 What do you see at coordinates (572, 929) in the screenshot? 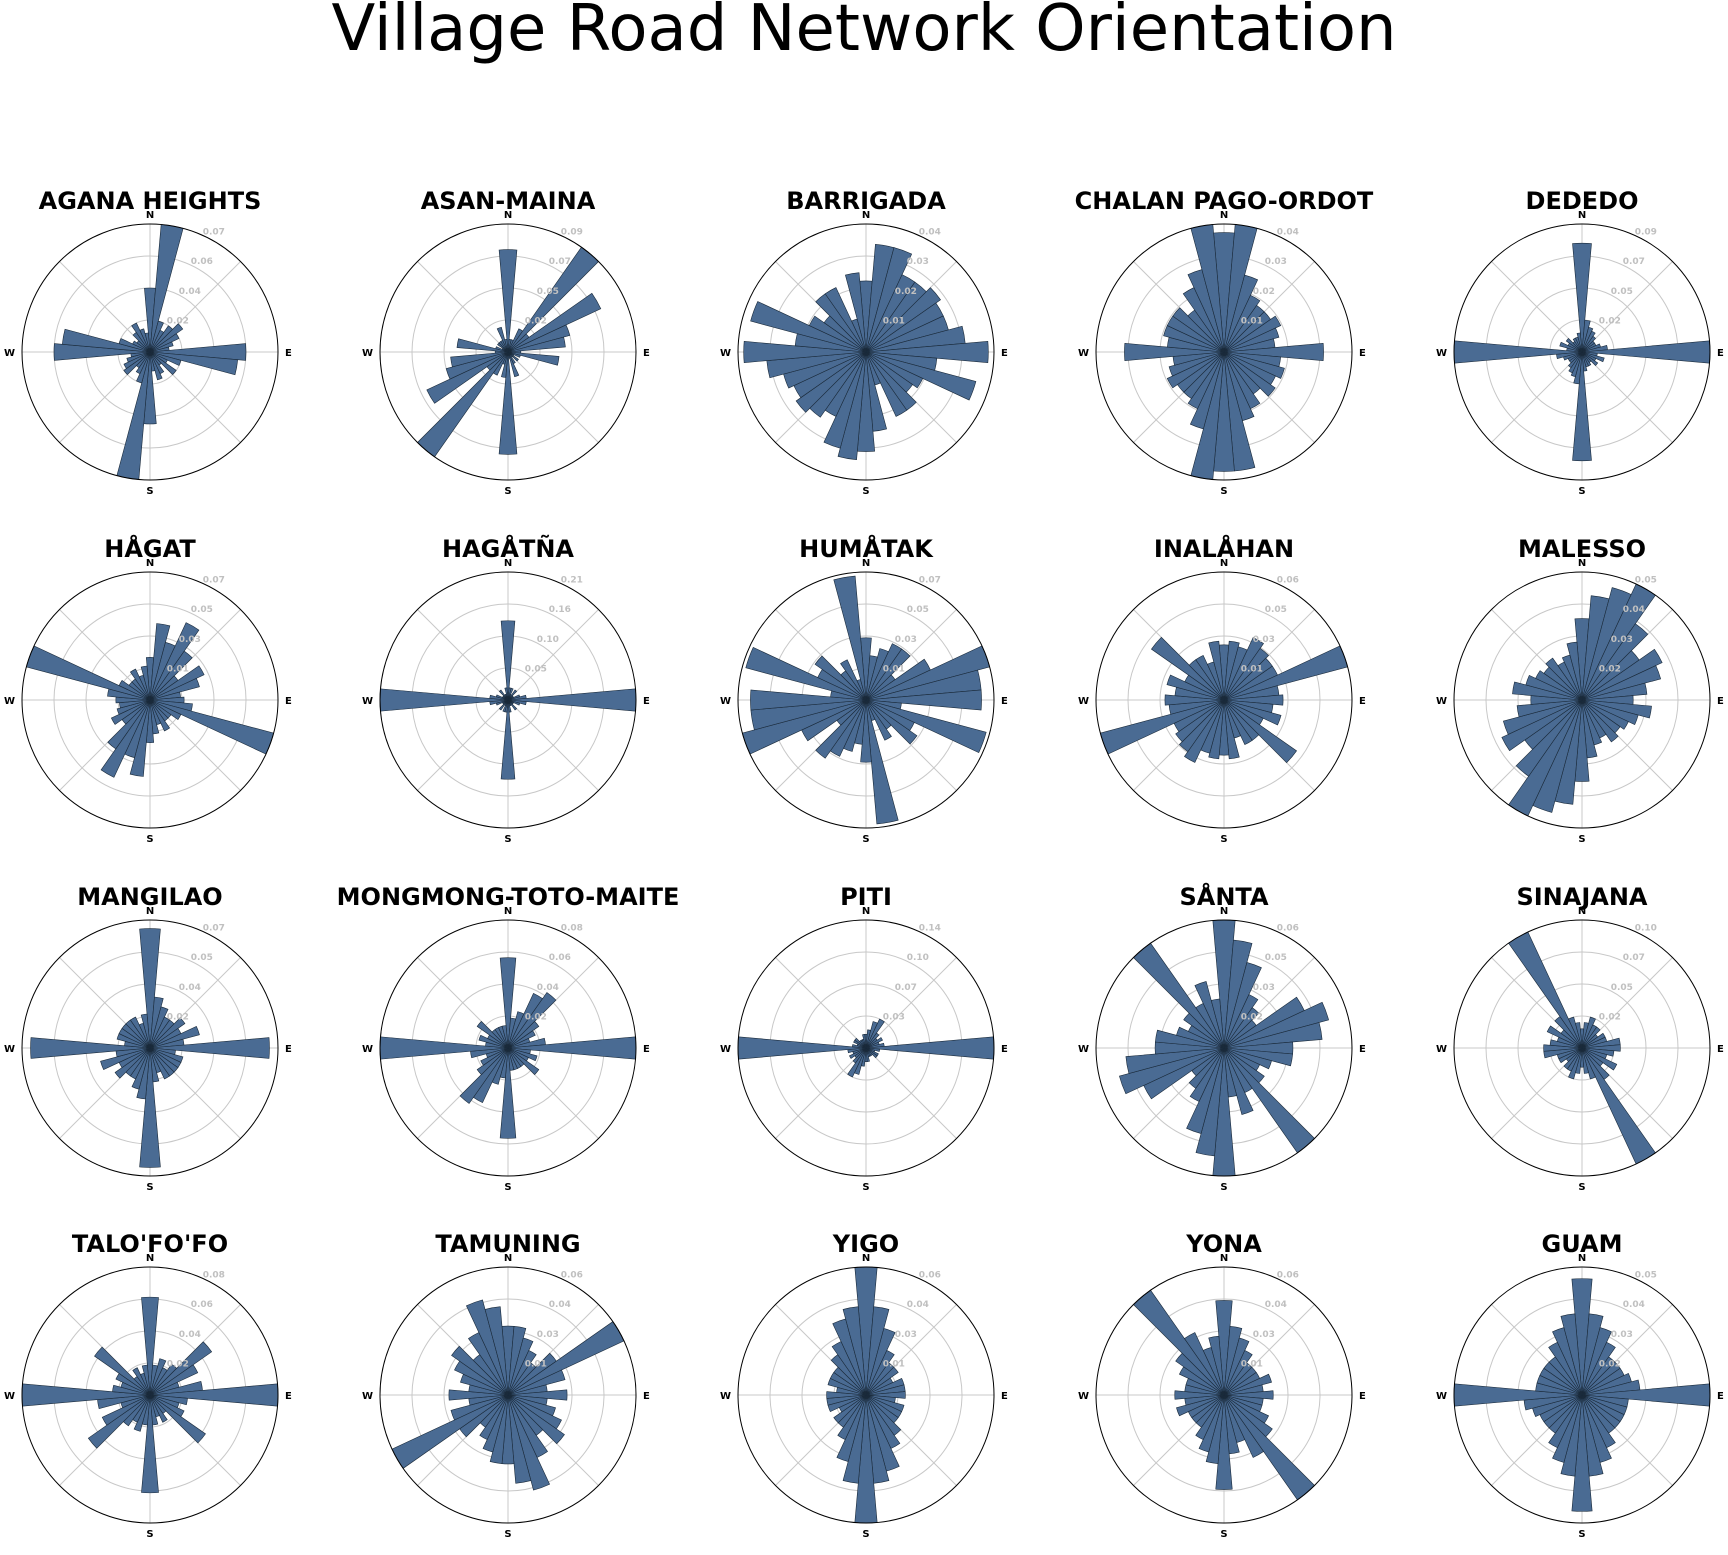
I see `radial-tick-label: 0.08` at bounding box center [572, 929].